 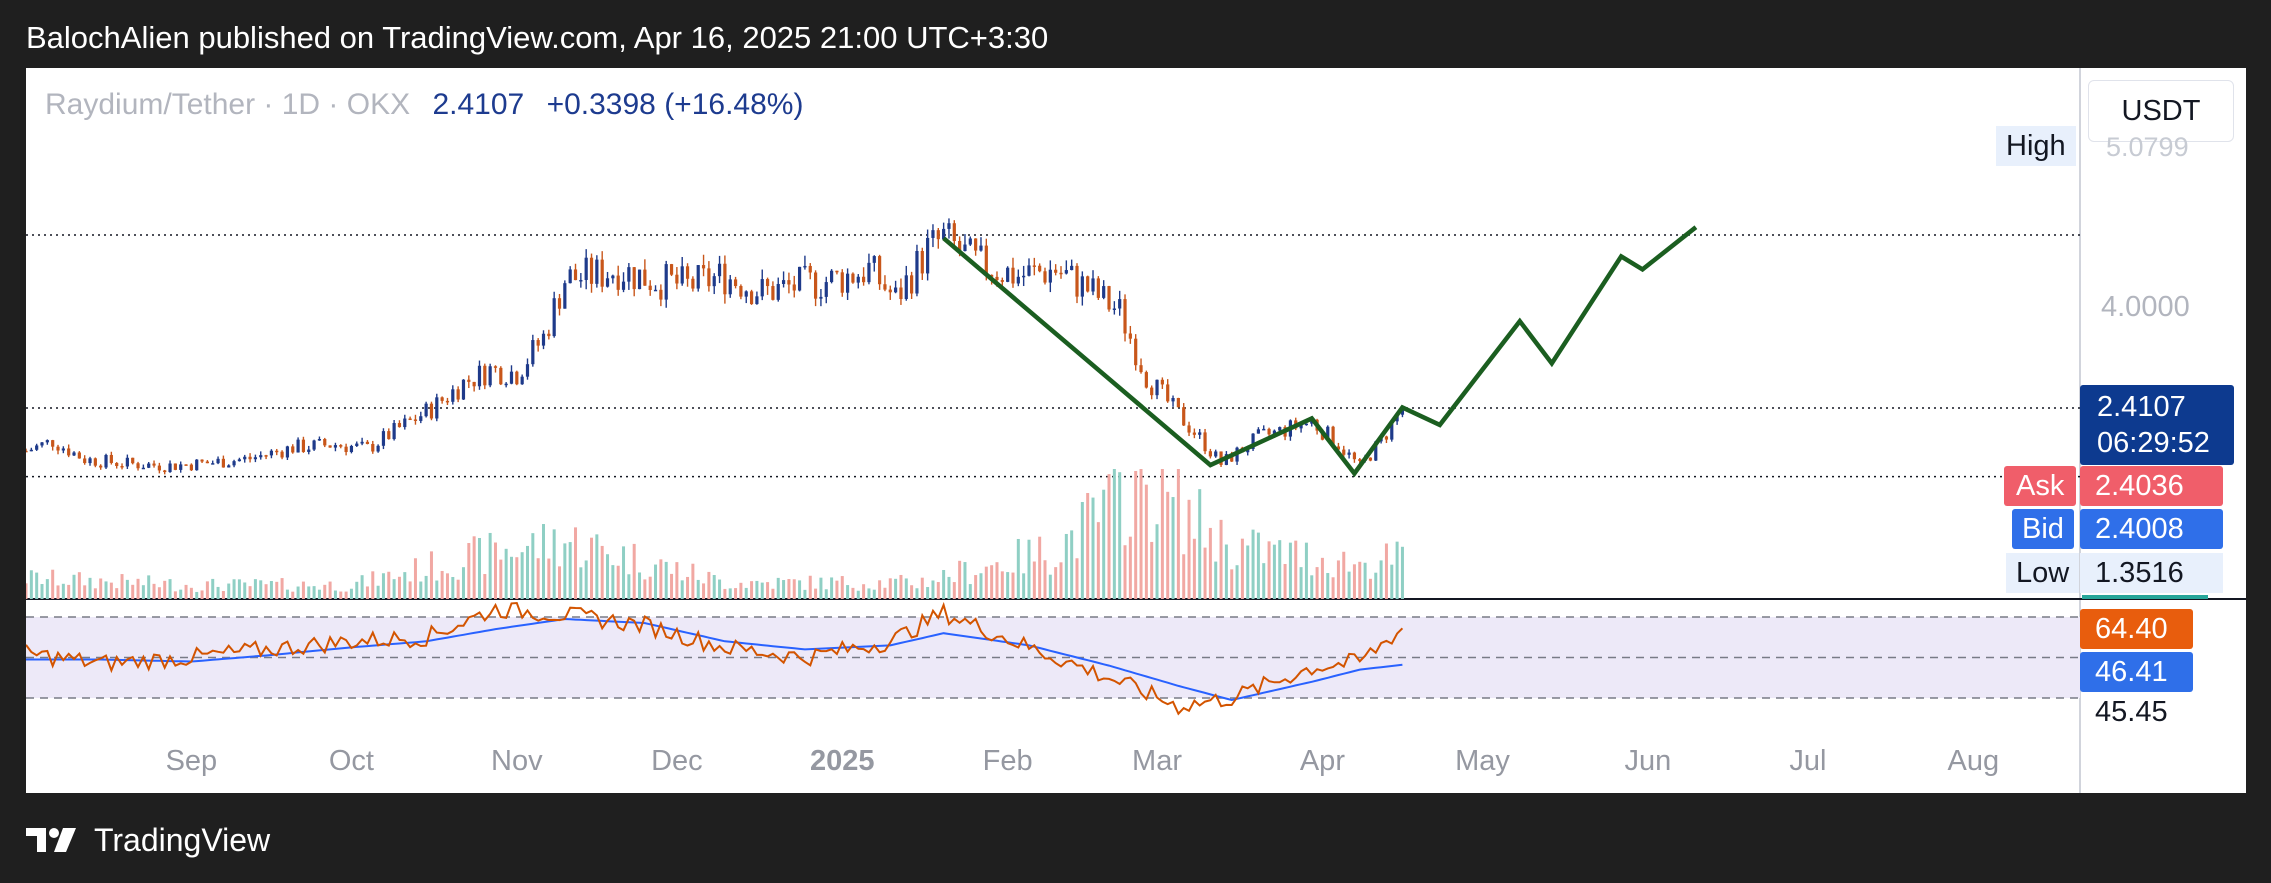 I want to click on price-axis-tick: 4.0000, so click(x=2145, y=307).